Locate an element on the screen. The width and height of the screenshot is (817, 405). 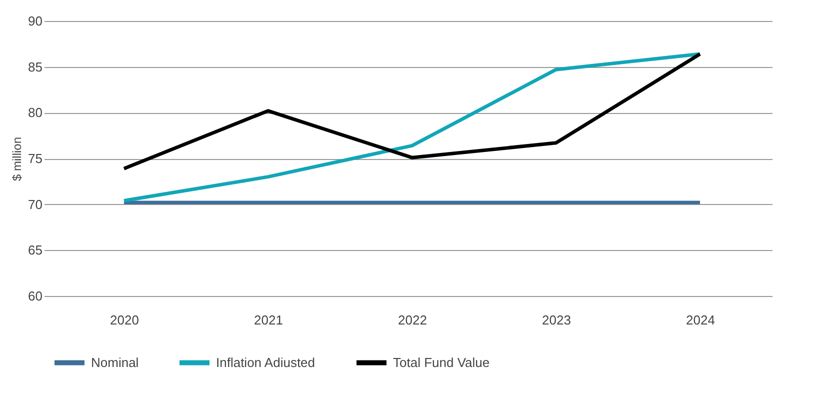
x-tick-label: 2024 is located at coordinates (700, 320).